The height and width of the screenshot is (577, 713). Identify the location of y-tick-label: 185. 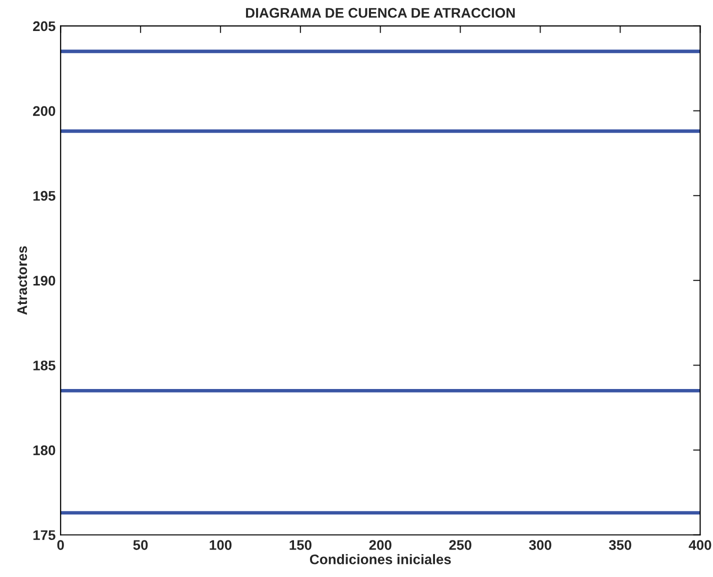
(44, 365).